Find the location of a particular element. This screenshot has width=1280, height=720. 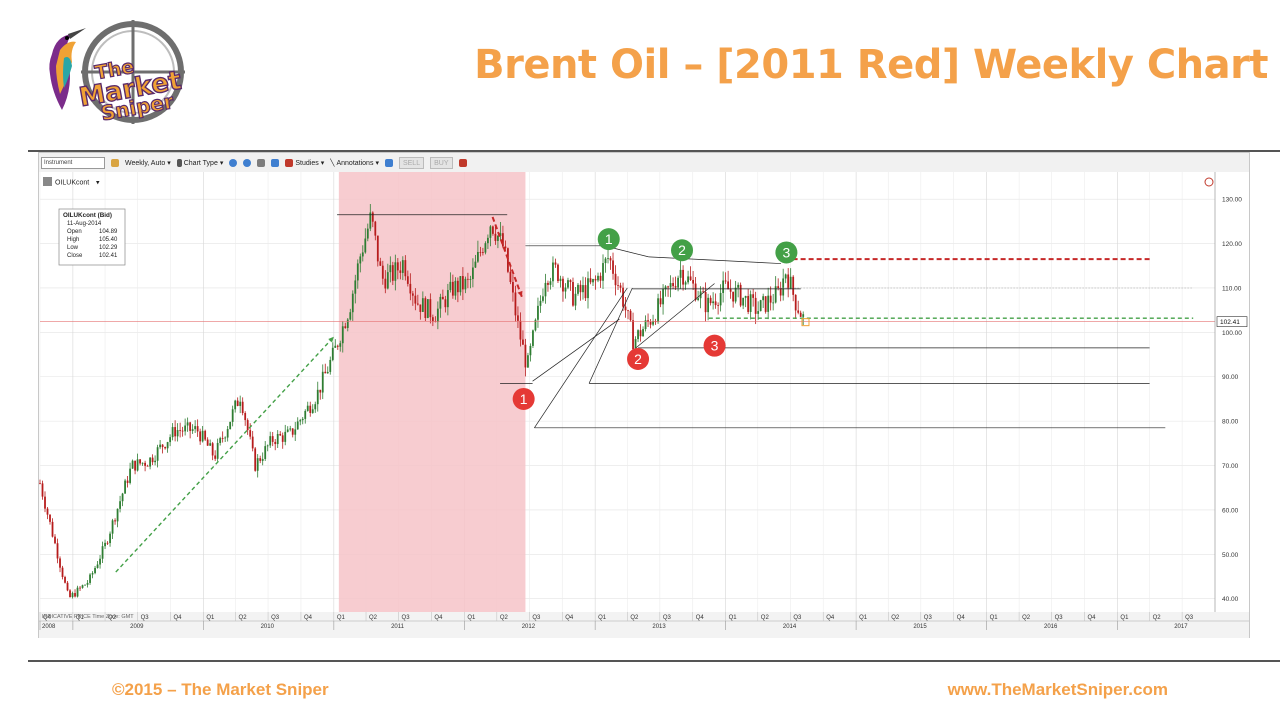

sell-button: SELL is located at coordinates (411, 163).